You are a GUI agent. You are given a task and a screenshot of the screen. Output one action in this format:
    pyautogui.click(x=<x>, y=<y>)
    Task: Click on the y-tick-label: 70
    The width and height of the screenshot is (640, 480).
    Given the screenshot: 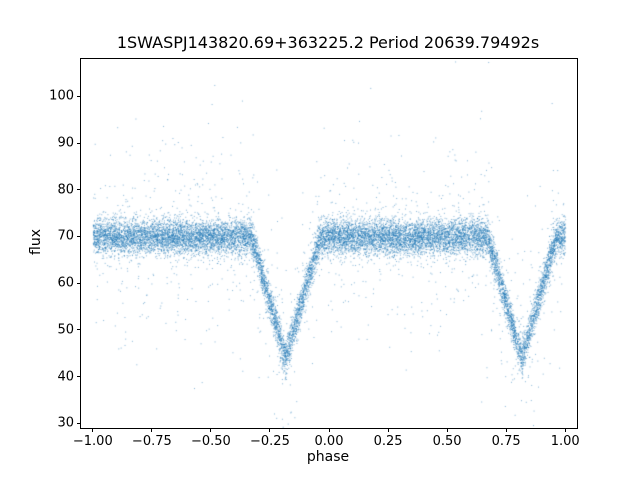 What is the action you would take?
    pyautogui.click(x=65, y=236)
    